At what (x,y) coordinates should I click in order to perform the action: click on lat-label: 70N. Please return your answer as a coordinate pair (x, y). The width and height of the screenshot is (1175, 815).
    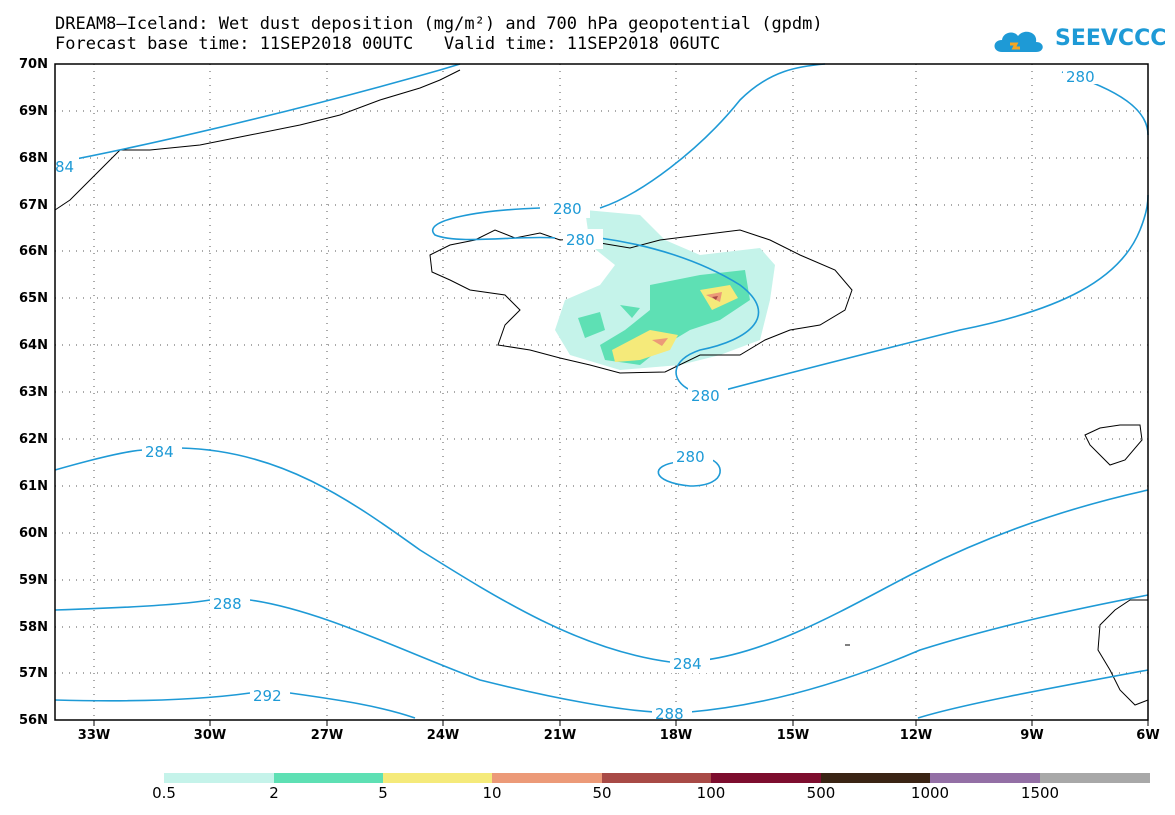
    Looking at the image, I should click on (33, 64).